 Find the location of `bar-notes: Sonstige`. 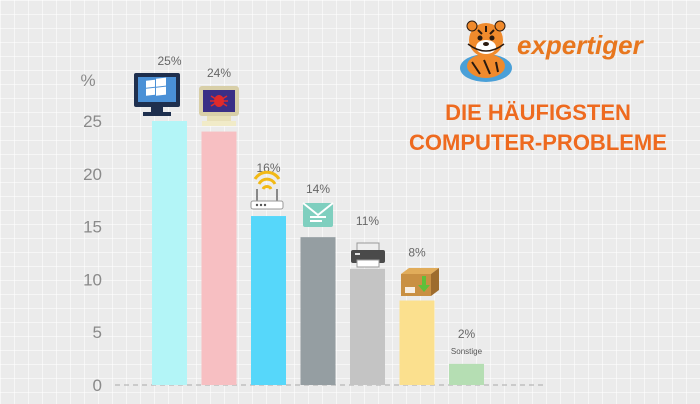

bar-notes: Sonstige is located at coordinates (467, 351).